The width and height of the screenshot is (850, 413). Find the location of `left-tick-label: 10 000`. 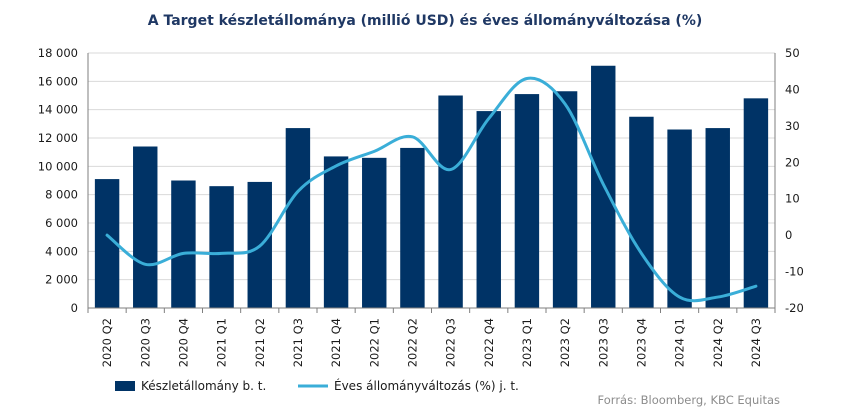

left-tick-label: 10 000 is located at coordinates (58, 166).